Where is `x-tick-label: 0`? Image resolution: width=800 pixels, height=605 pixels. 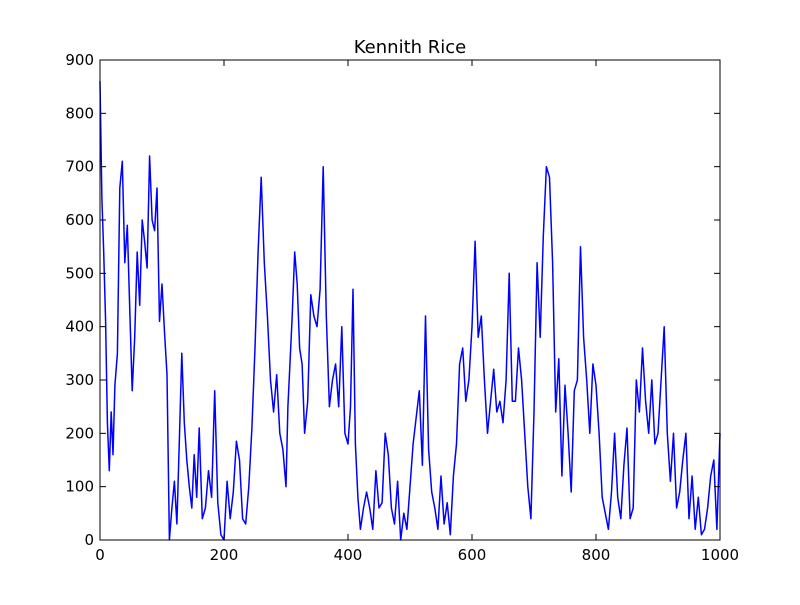
x-tick-label: 0 is located at coordinates (100, 555).